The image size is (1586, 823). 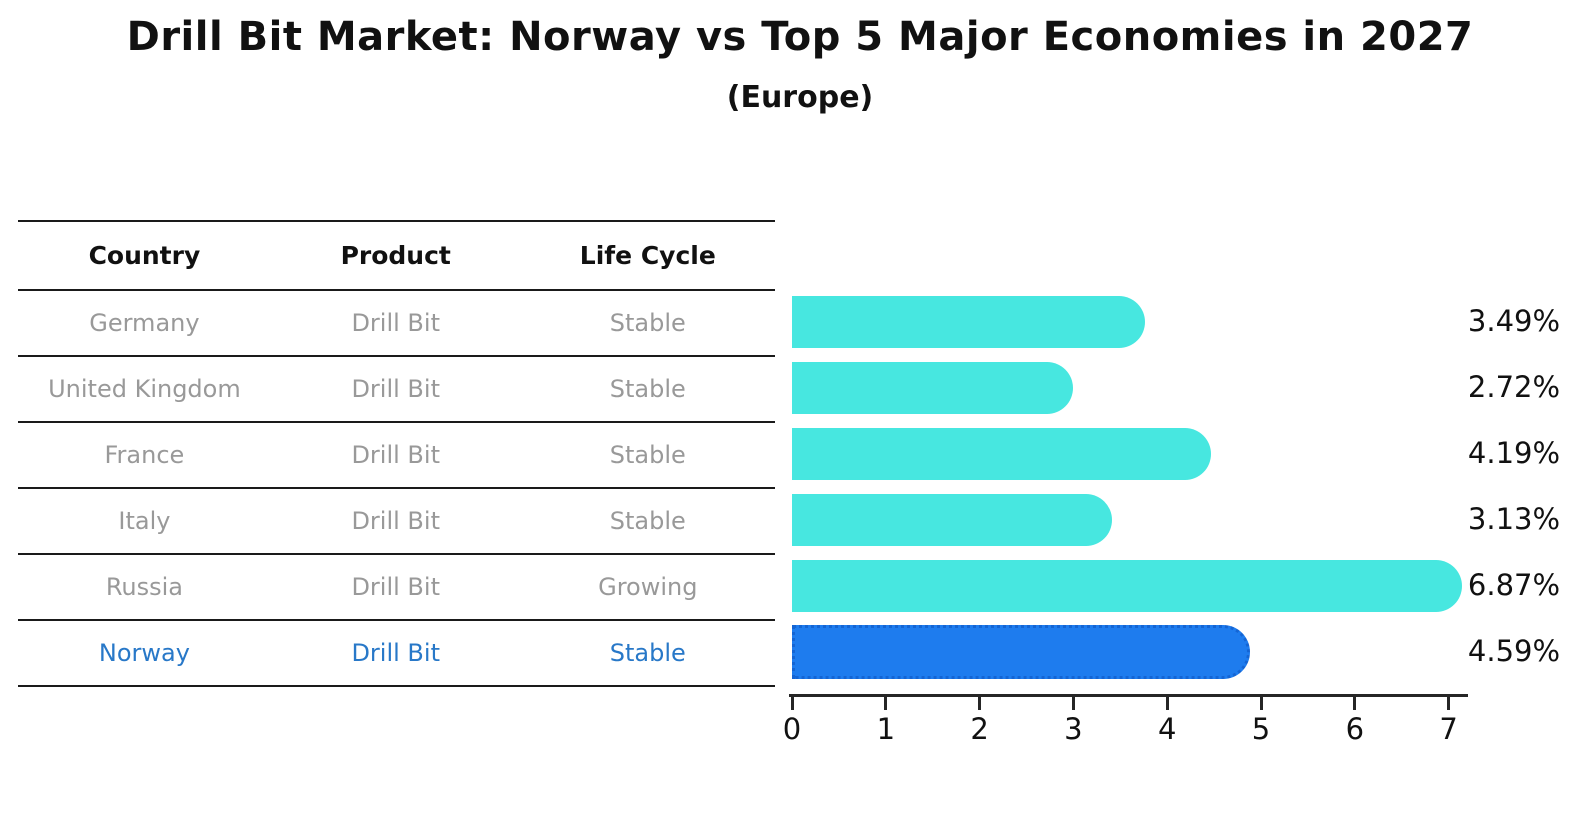 What do you see at coordinates (144, 521) in the screenshot?
I see `cell-country: Italy` at bounding box center [144, 521].